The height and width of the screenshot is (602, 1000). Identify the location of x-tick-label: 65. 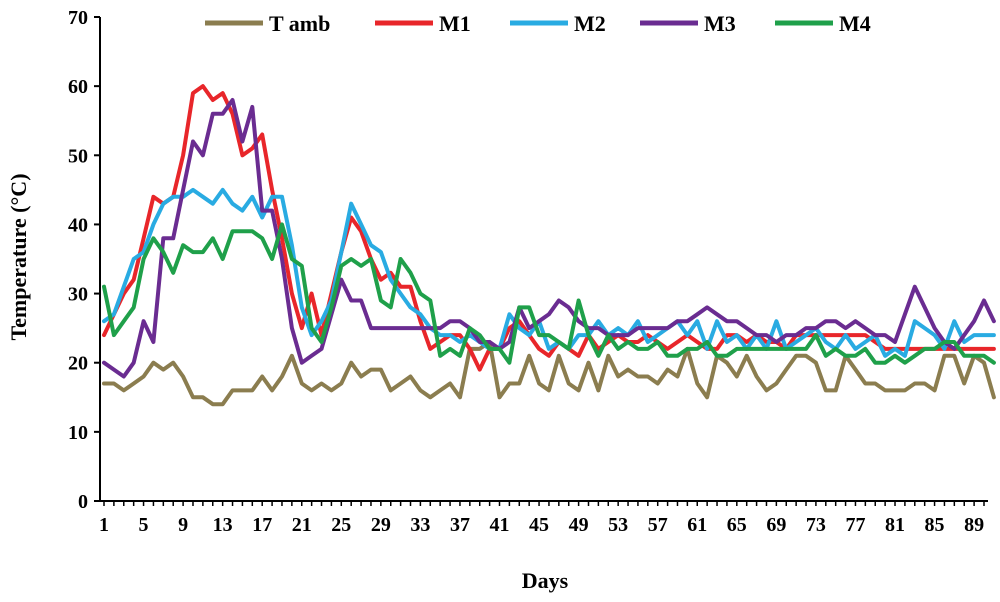
(737, 525).